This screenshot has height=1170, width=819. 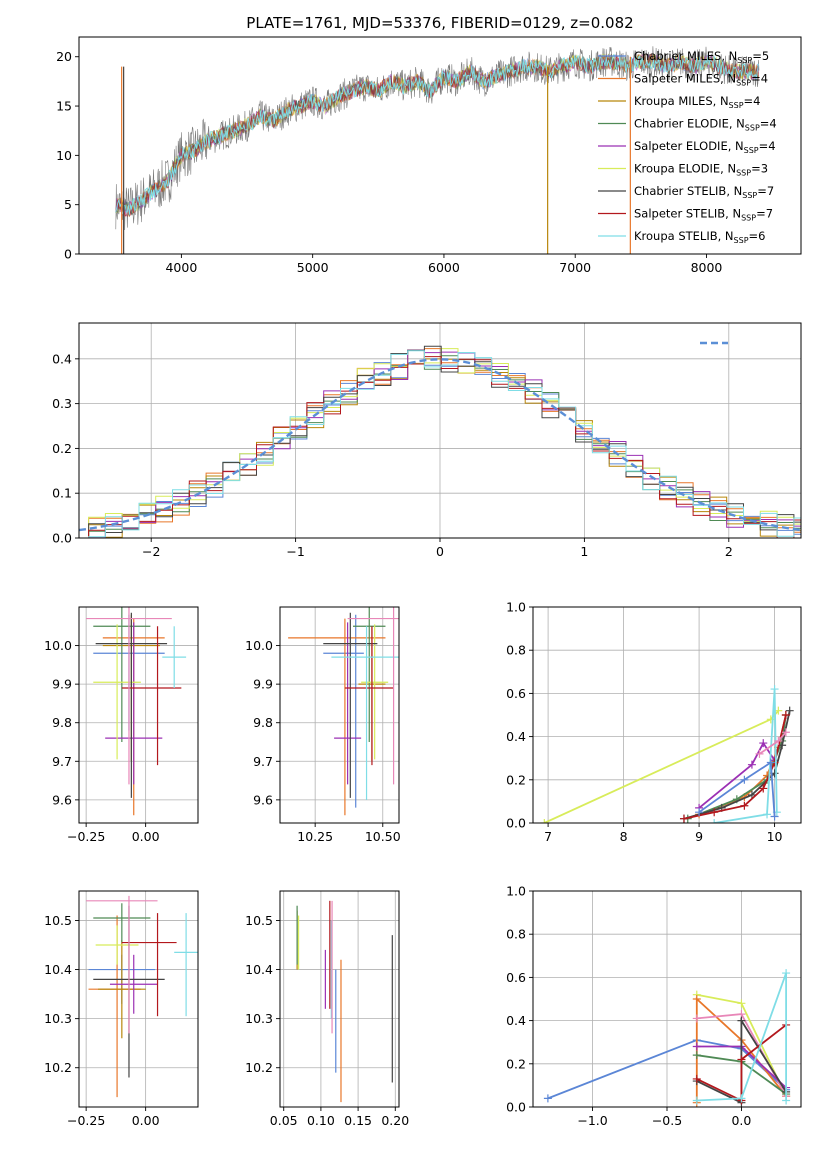 I want to click on mass_vs_ebv-ytick-label: 10.3, so click(x=259, y=1018).